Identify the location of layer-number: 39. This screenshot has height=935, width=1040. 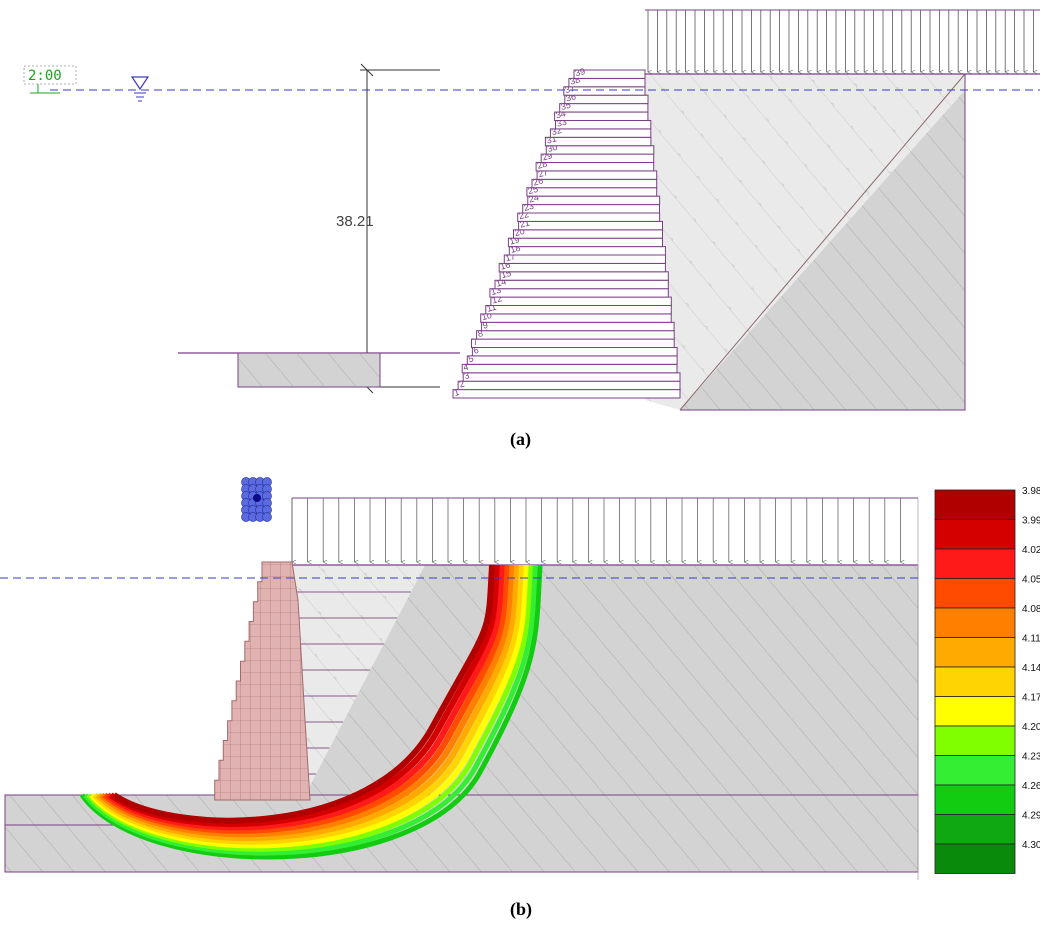
(580, 72).